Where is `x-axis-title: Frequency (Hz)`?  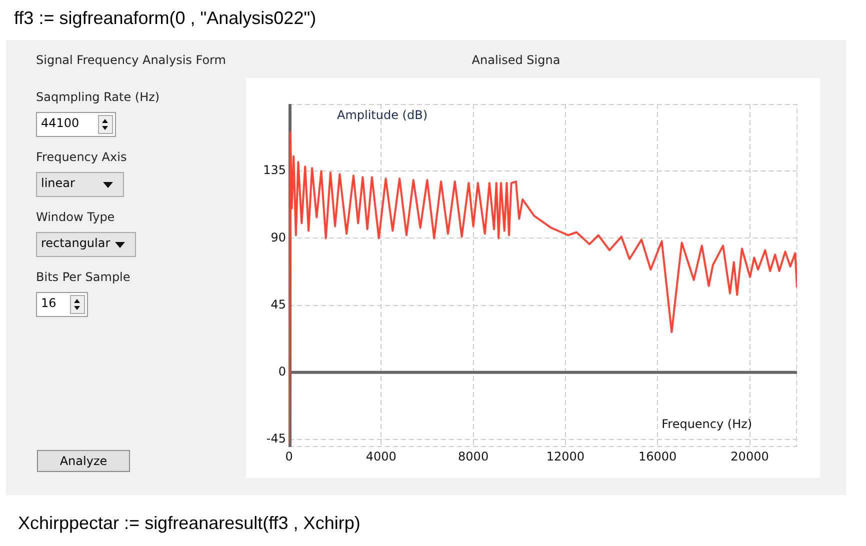 x-axis-title: Frequency (Hz) is located at coordinates (707, 424).